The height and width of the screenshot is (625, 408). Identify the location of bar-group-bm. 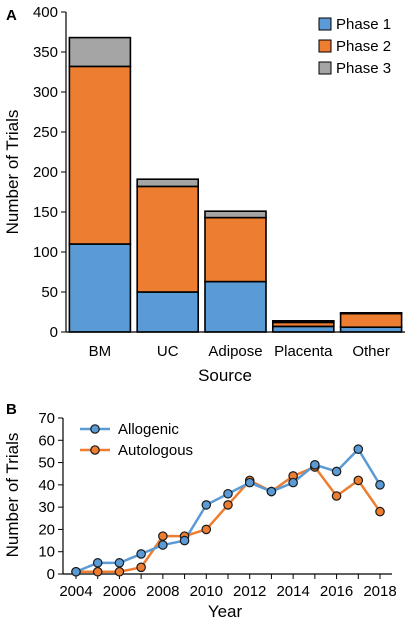
(100, 184).